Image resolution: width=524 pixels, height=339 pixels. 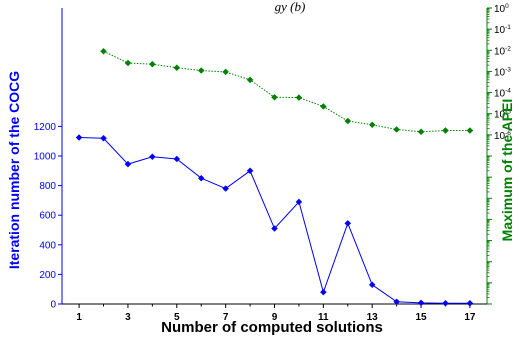 What do you see at coordinates (508, 69) in the screenshot?
I see `y-right-tick-exponent: -3` at bounding box center [508, 69].